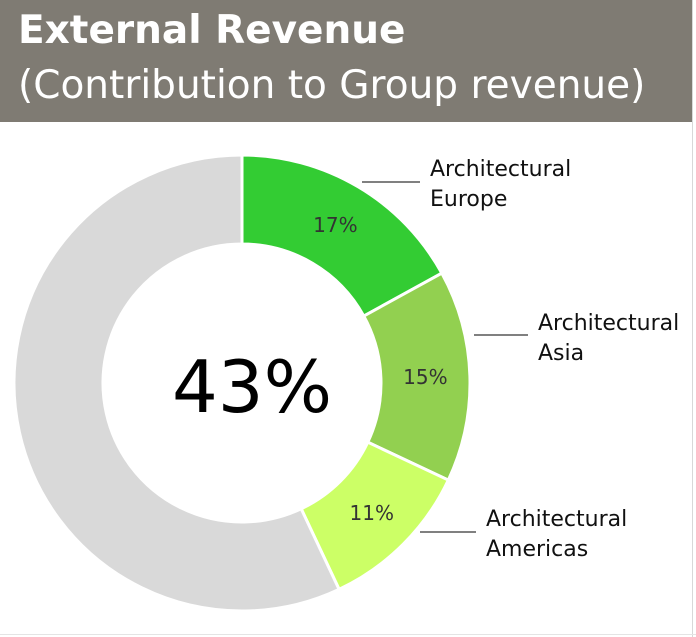 This screenshot has height=637, width=696. Describe the element at coordinates (372, 513) in the screenshot. I see `slice-value-label-americas: 11%` at that location.